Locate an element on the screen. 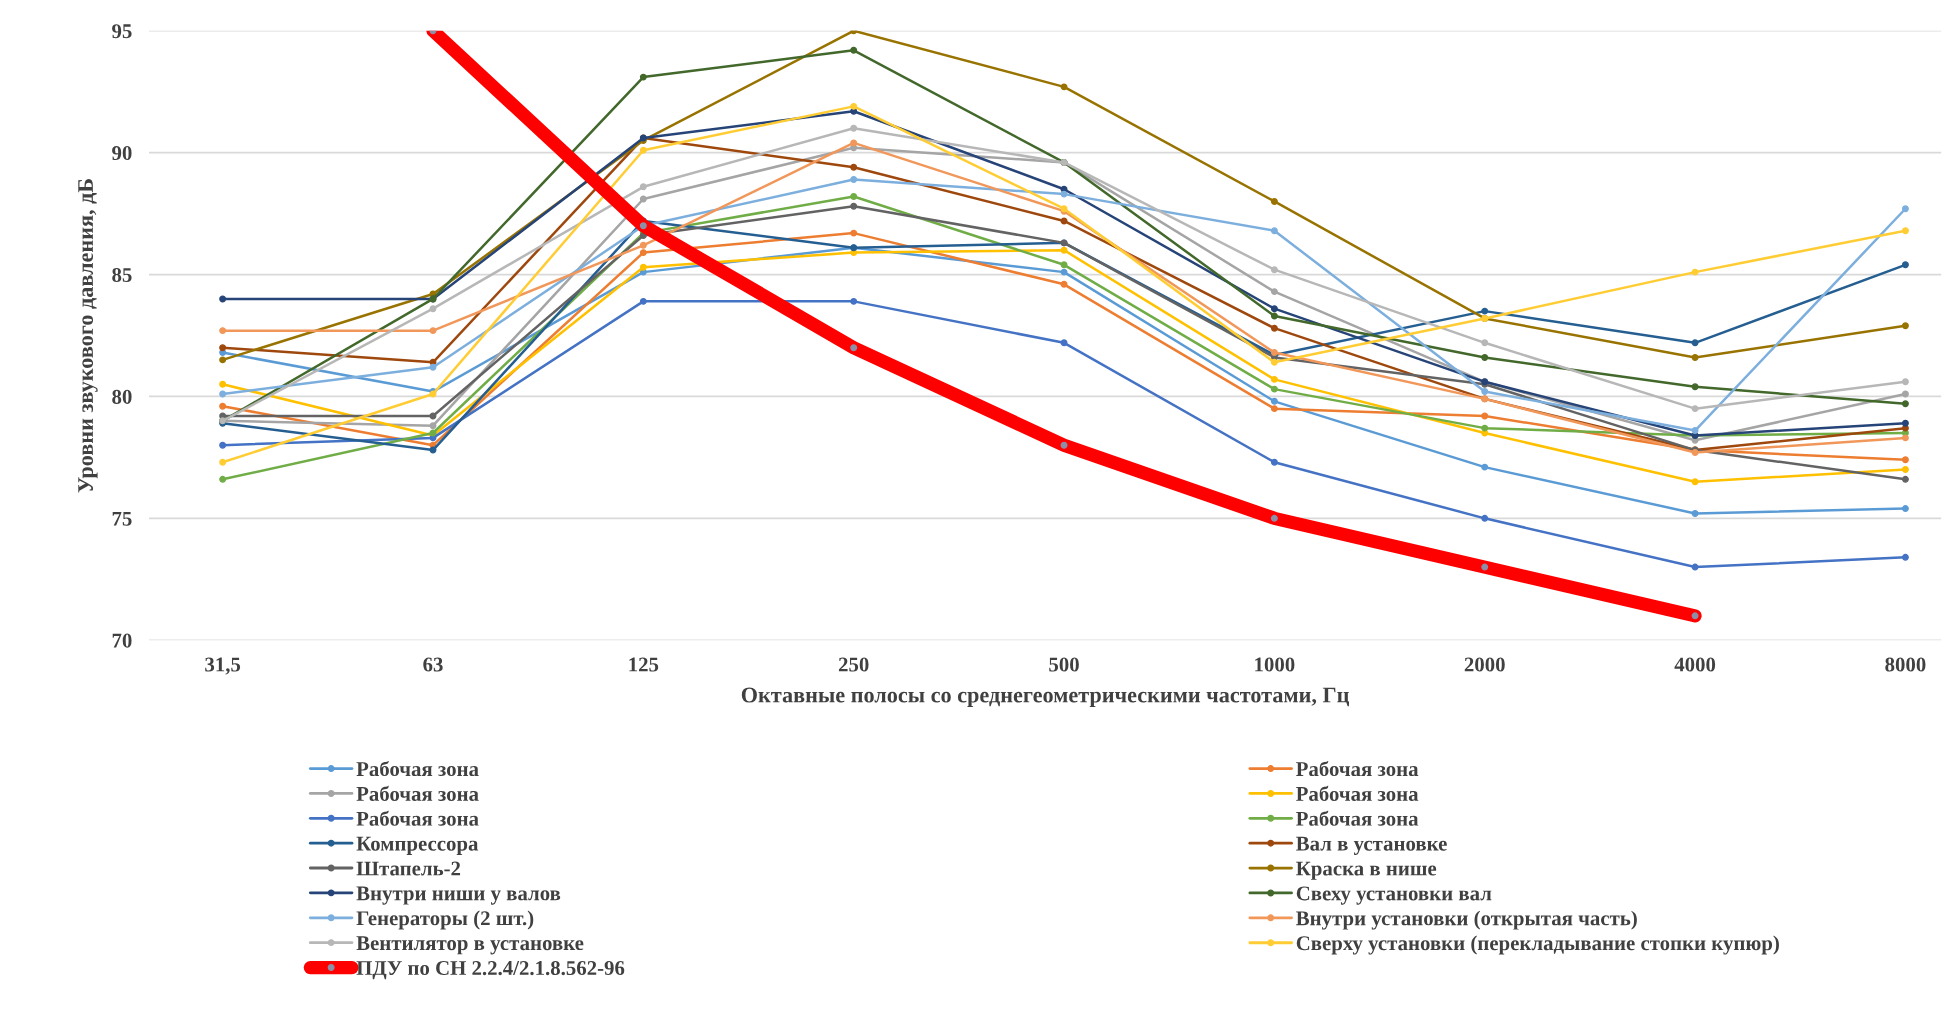 The height and width of the screenshot is (1026, 1948). y-tick-label: 70 is located at coordinates (122, 640).